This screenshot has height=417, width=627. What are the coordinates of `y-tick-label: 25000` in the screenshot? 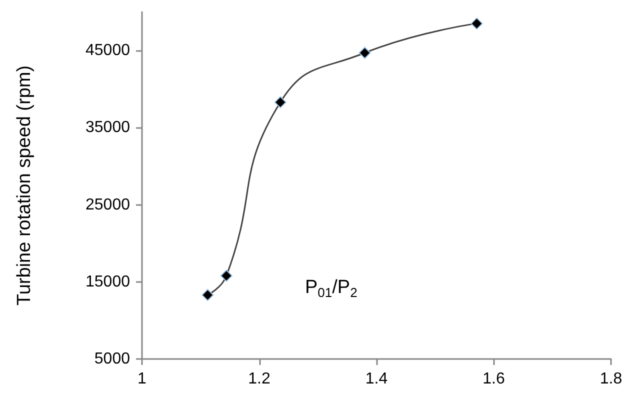 It's located at (108, 205).